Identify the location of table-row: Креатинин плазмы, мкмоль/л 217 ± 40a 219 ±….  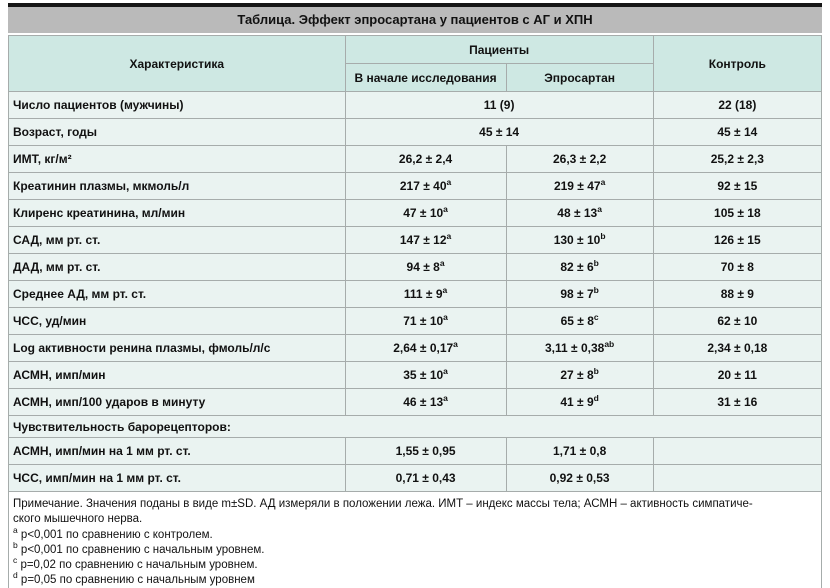
(415, 186).